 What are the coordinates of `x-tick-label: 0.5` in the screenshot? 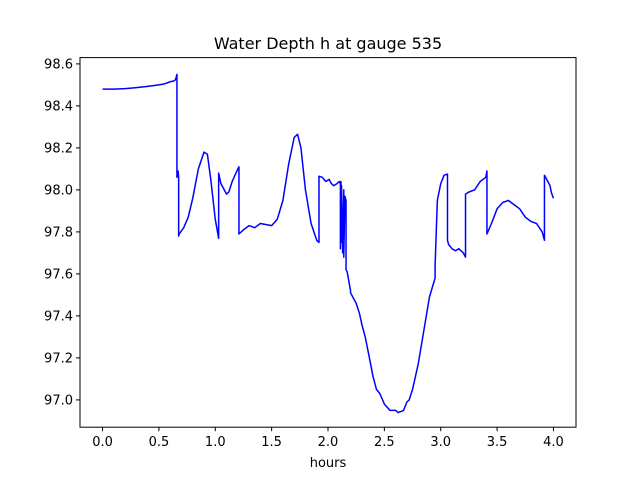 It's located at (159, 442).